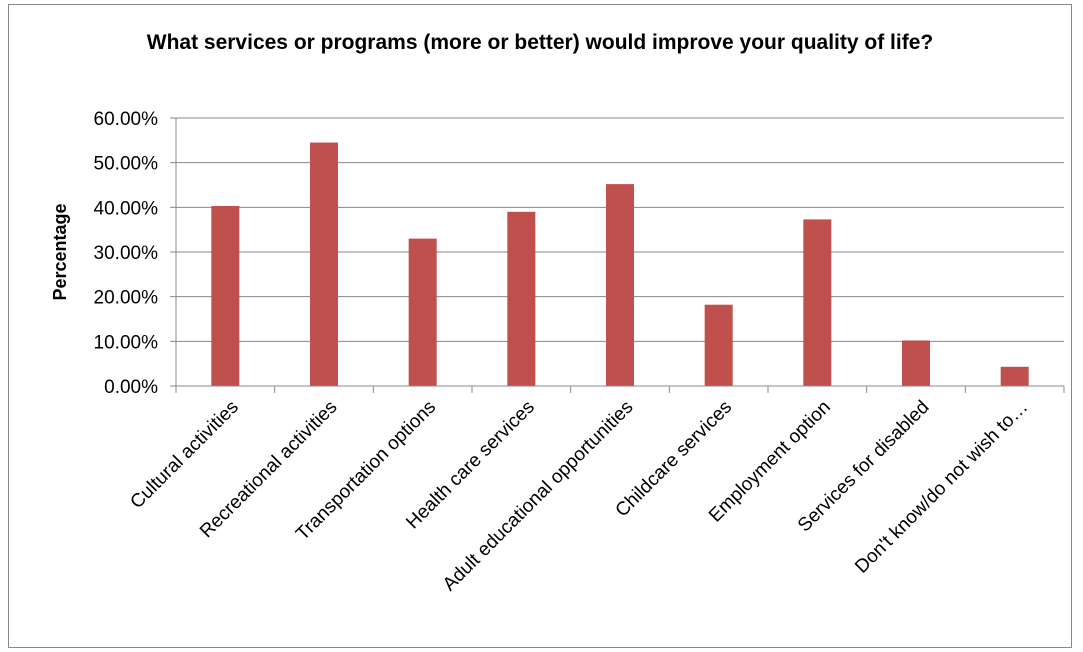  Describe the element at coordinates (538, 496) in the screenshot. I see `x-tick-label: Adult educational opportunities` at that location.